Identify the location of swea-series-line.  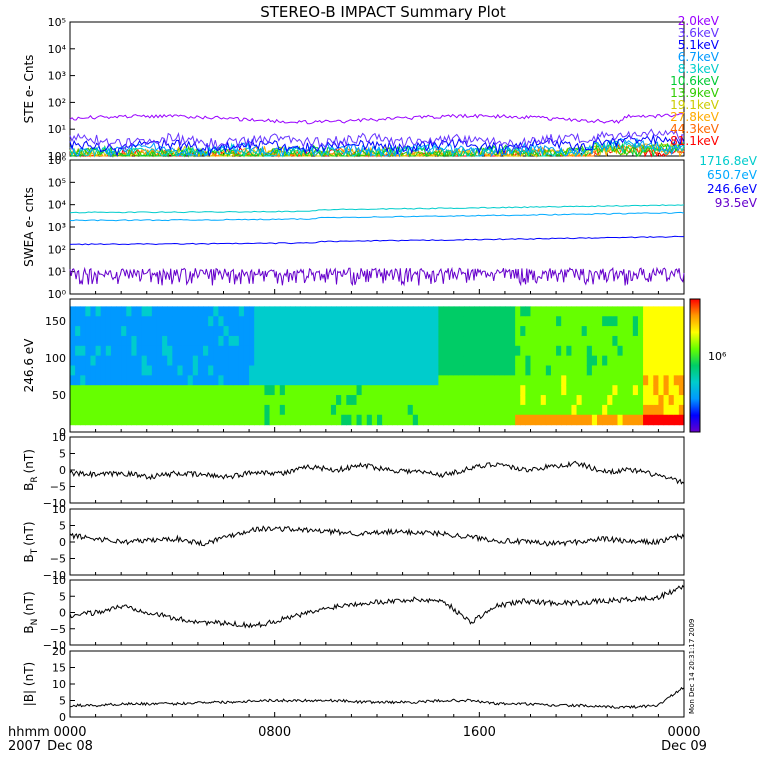
(377, 209).